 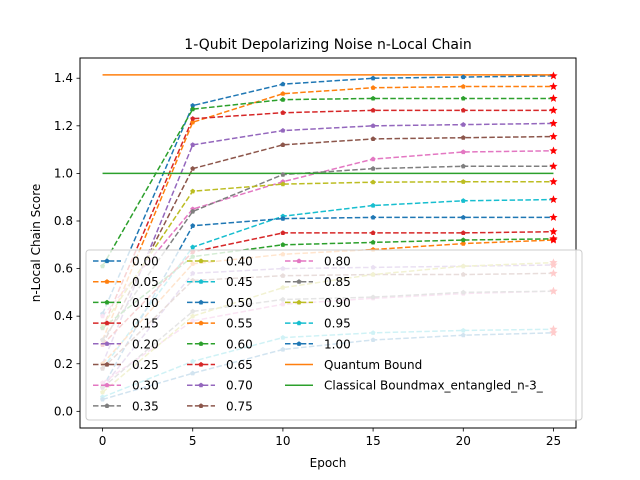 What do you see at coordinates (337, 262) in the screenshot?
I see `legend-label: 0.80` at bounding box center [337, 262].